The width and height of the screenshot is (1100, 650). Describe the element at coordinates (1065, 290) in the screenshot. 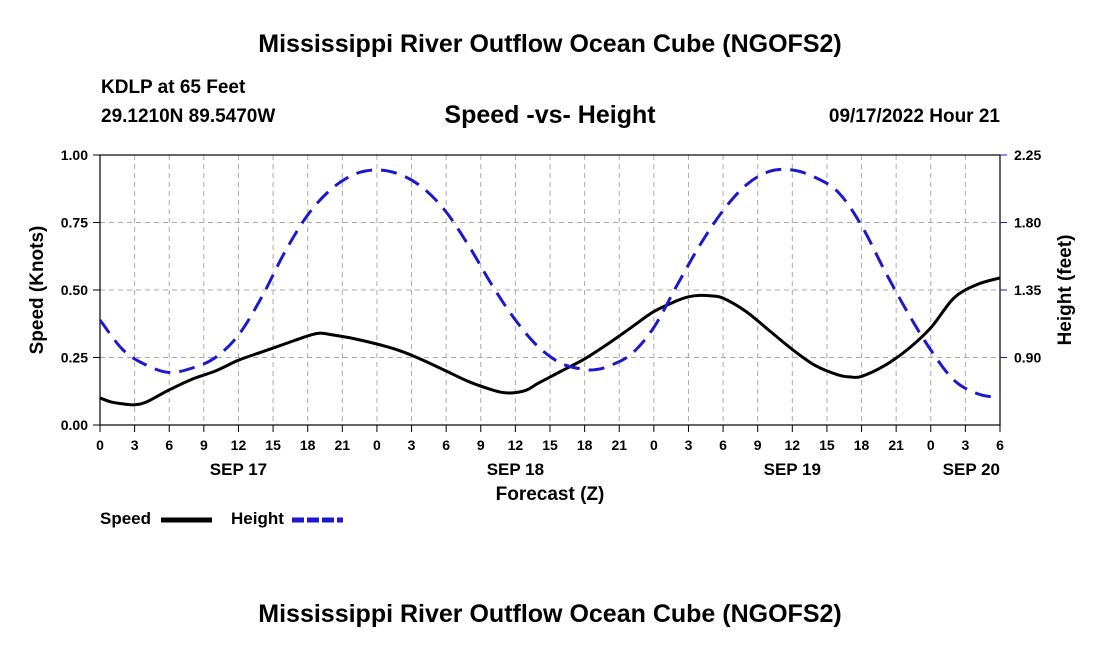

I see `y2-axis-label: Height (feet)` at that location.